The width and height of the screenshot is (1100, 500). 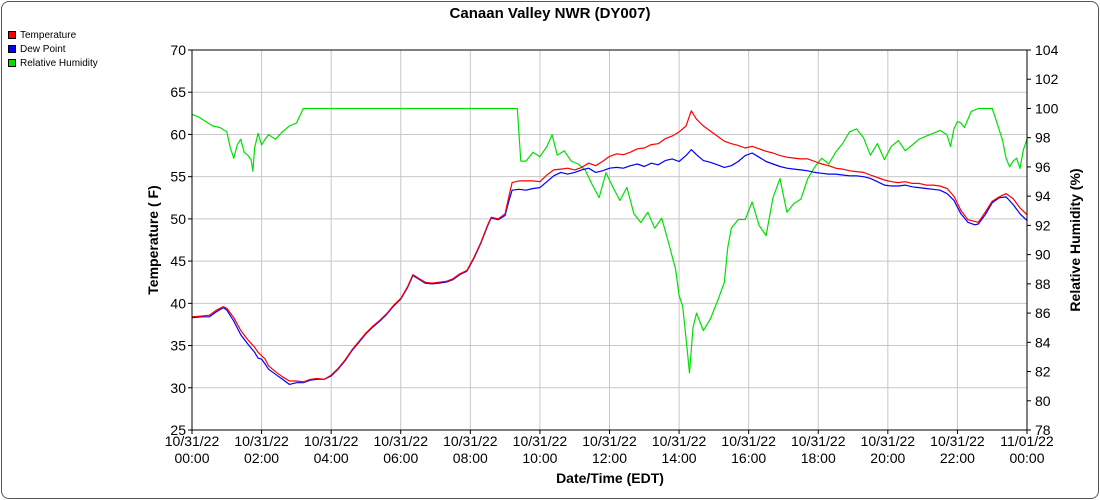 I want to click on y-right-tick-label: 104, so click(x=1047, y=50).